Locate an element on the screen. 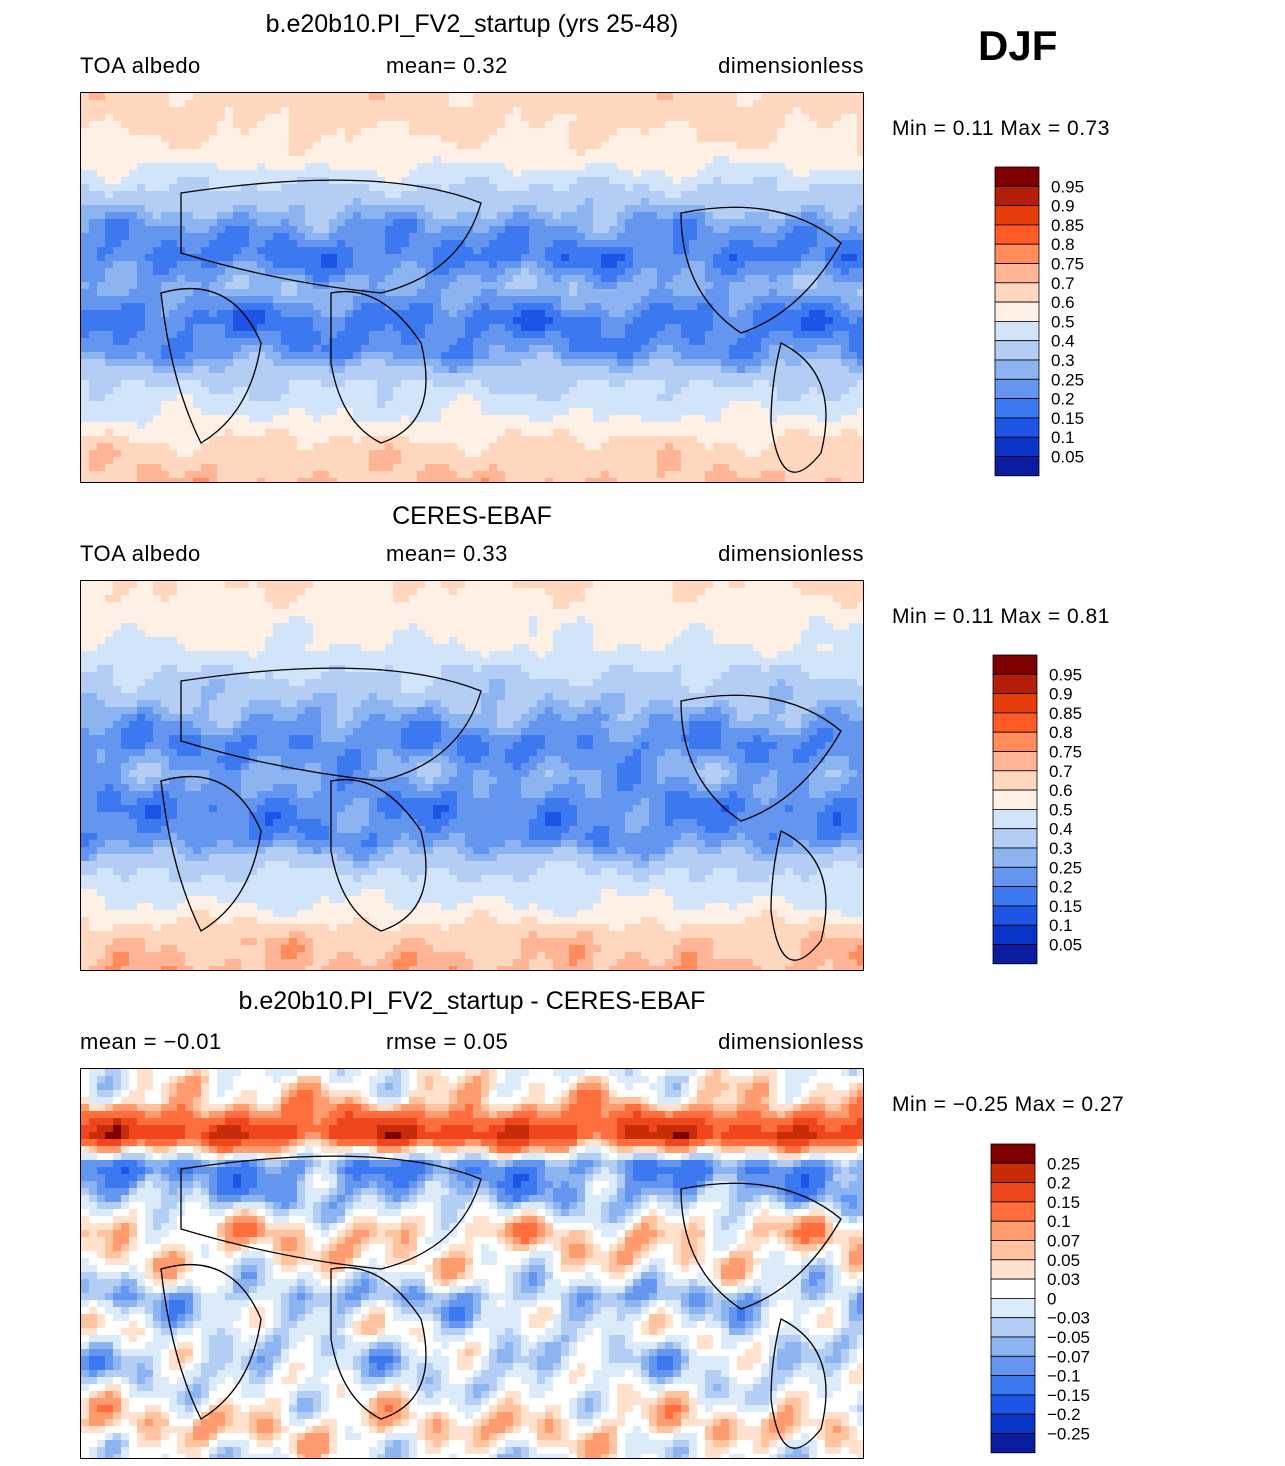 The width and height of the screenshot is (1285, 1466). units-label: dimensionless is located at coordinates (791, 65).